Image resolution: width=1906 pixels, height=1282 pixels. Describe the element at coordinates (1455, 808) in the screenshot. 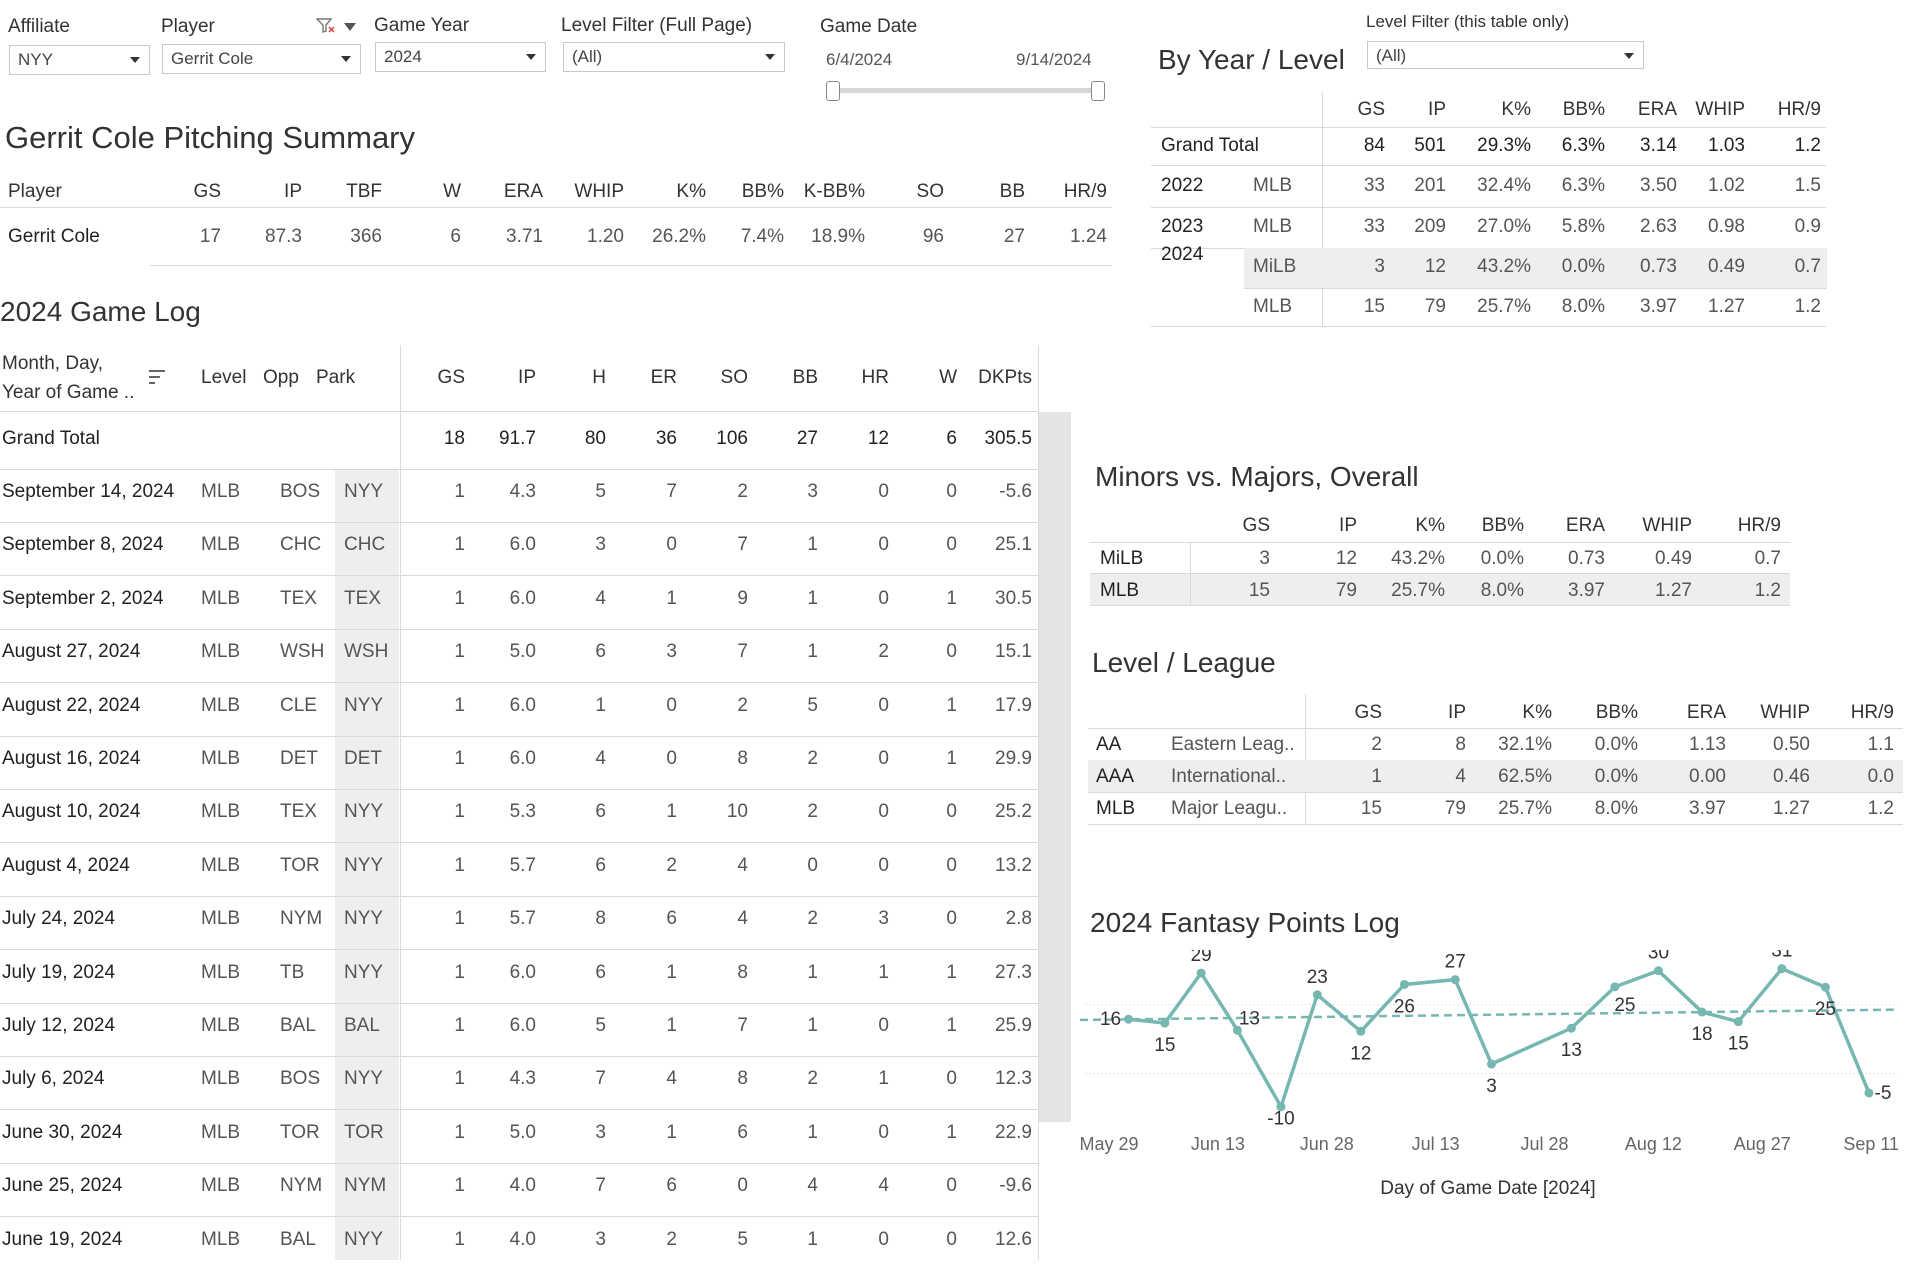

I see `level-league-cell: 79` at that location.